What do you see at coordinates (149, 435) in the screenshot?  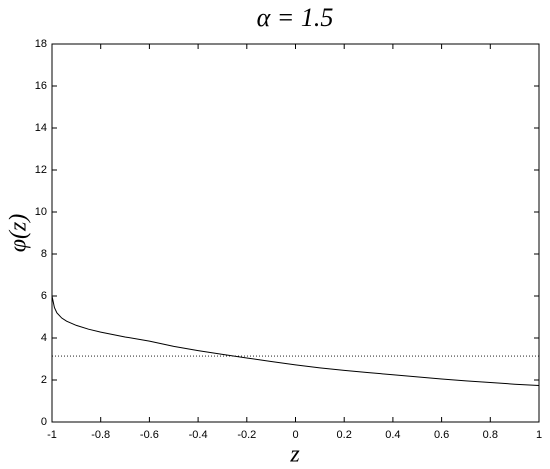 I see `x-tick-label: -0.6` at bounding box center [149, 435].